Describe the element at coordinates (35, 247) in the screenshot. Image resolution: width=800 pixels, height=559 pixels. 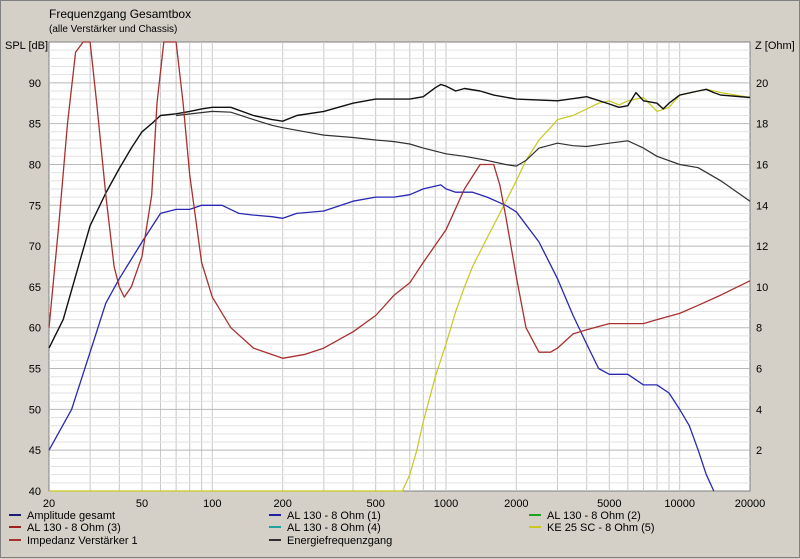
I see `y-left-tick-label: 70` at that location.